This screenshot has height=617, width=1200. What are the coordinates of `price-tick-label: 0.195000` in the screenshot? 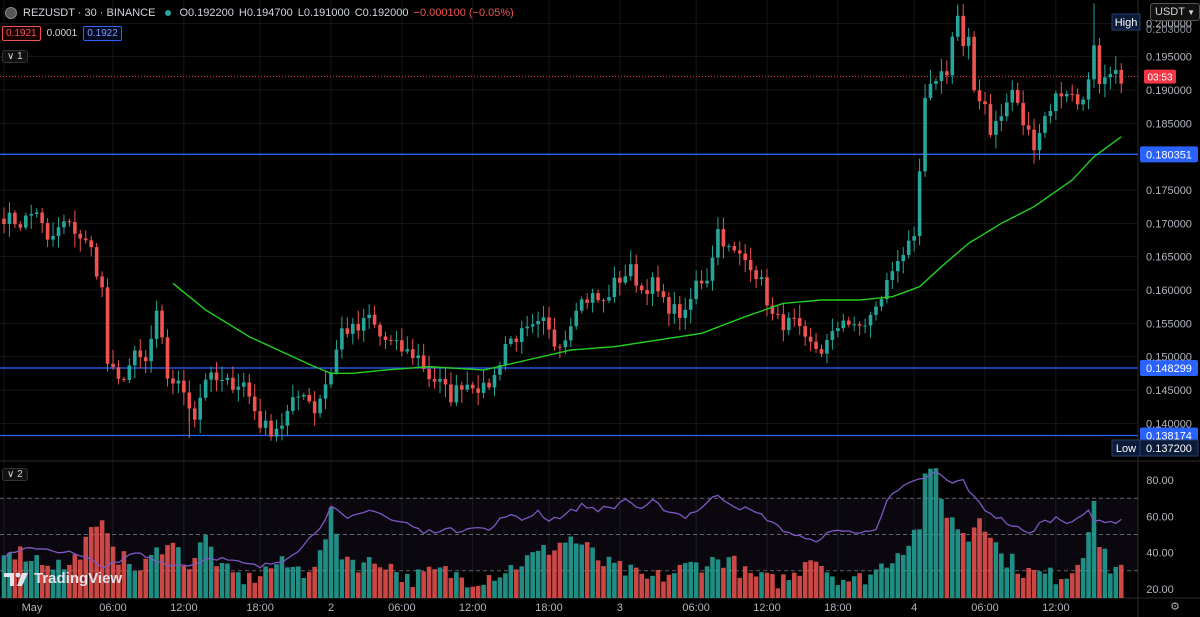 It's located at (1169, 58).